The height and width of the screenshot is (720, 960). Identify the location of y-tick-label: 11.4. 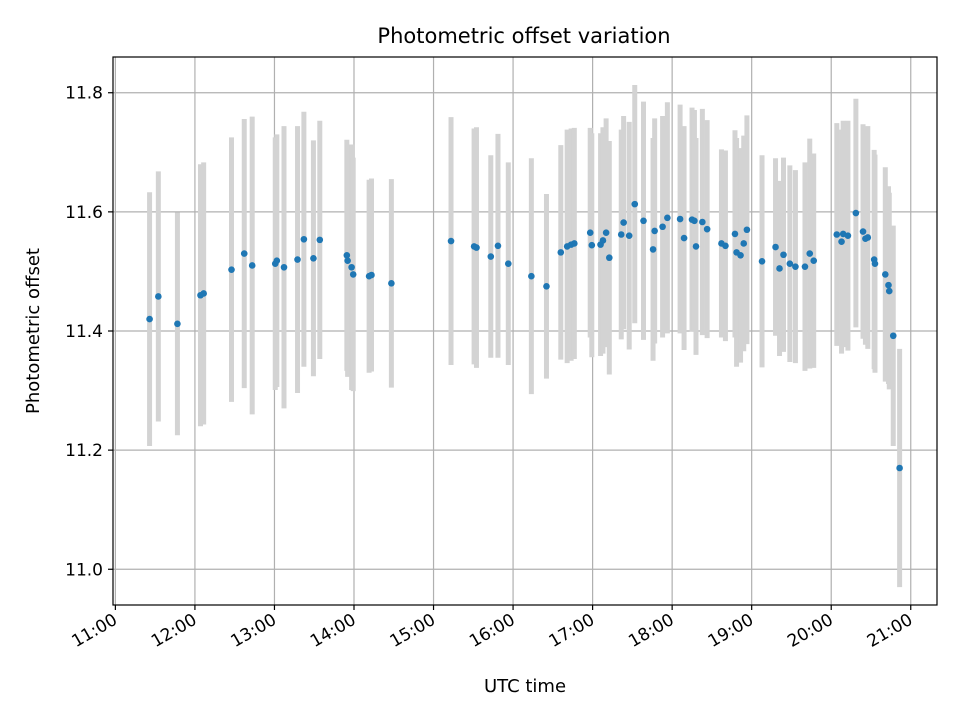
(84, 332).